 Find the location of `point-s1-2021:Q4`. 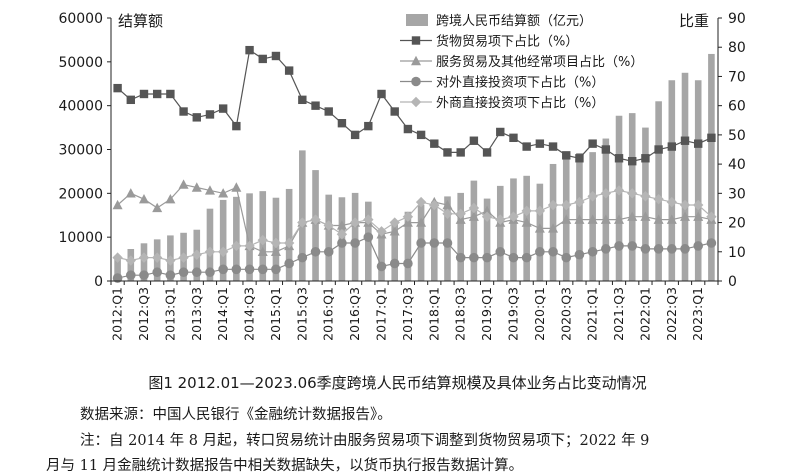

point-s1-2021:Q4 is located at coordinates (632, 161).